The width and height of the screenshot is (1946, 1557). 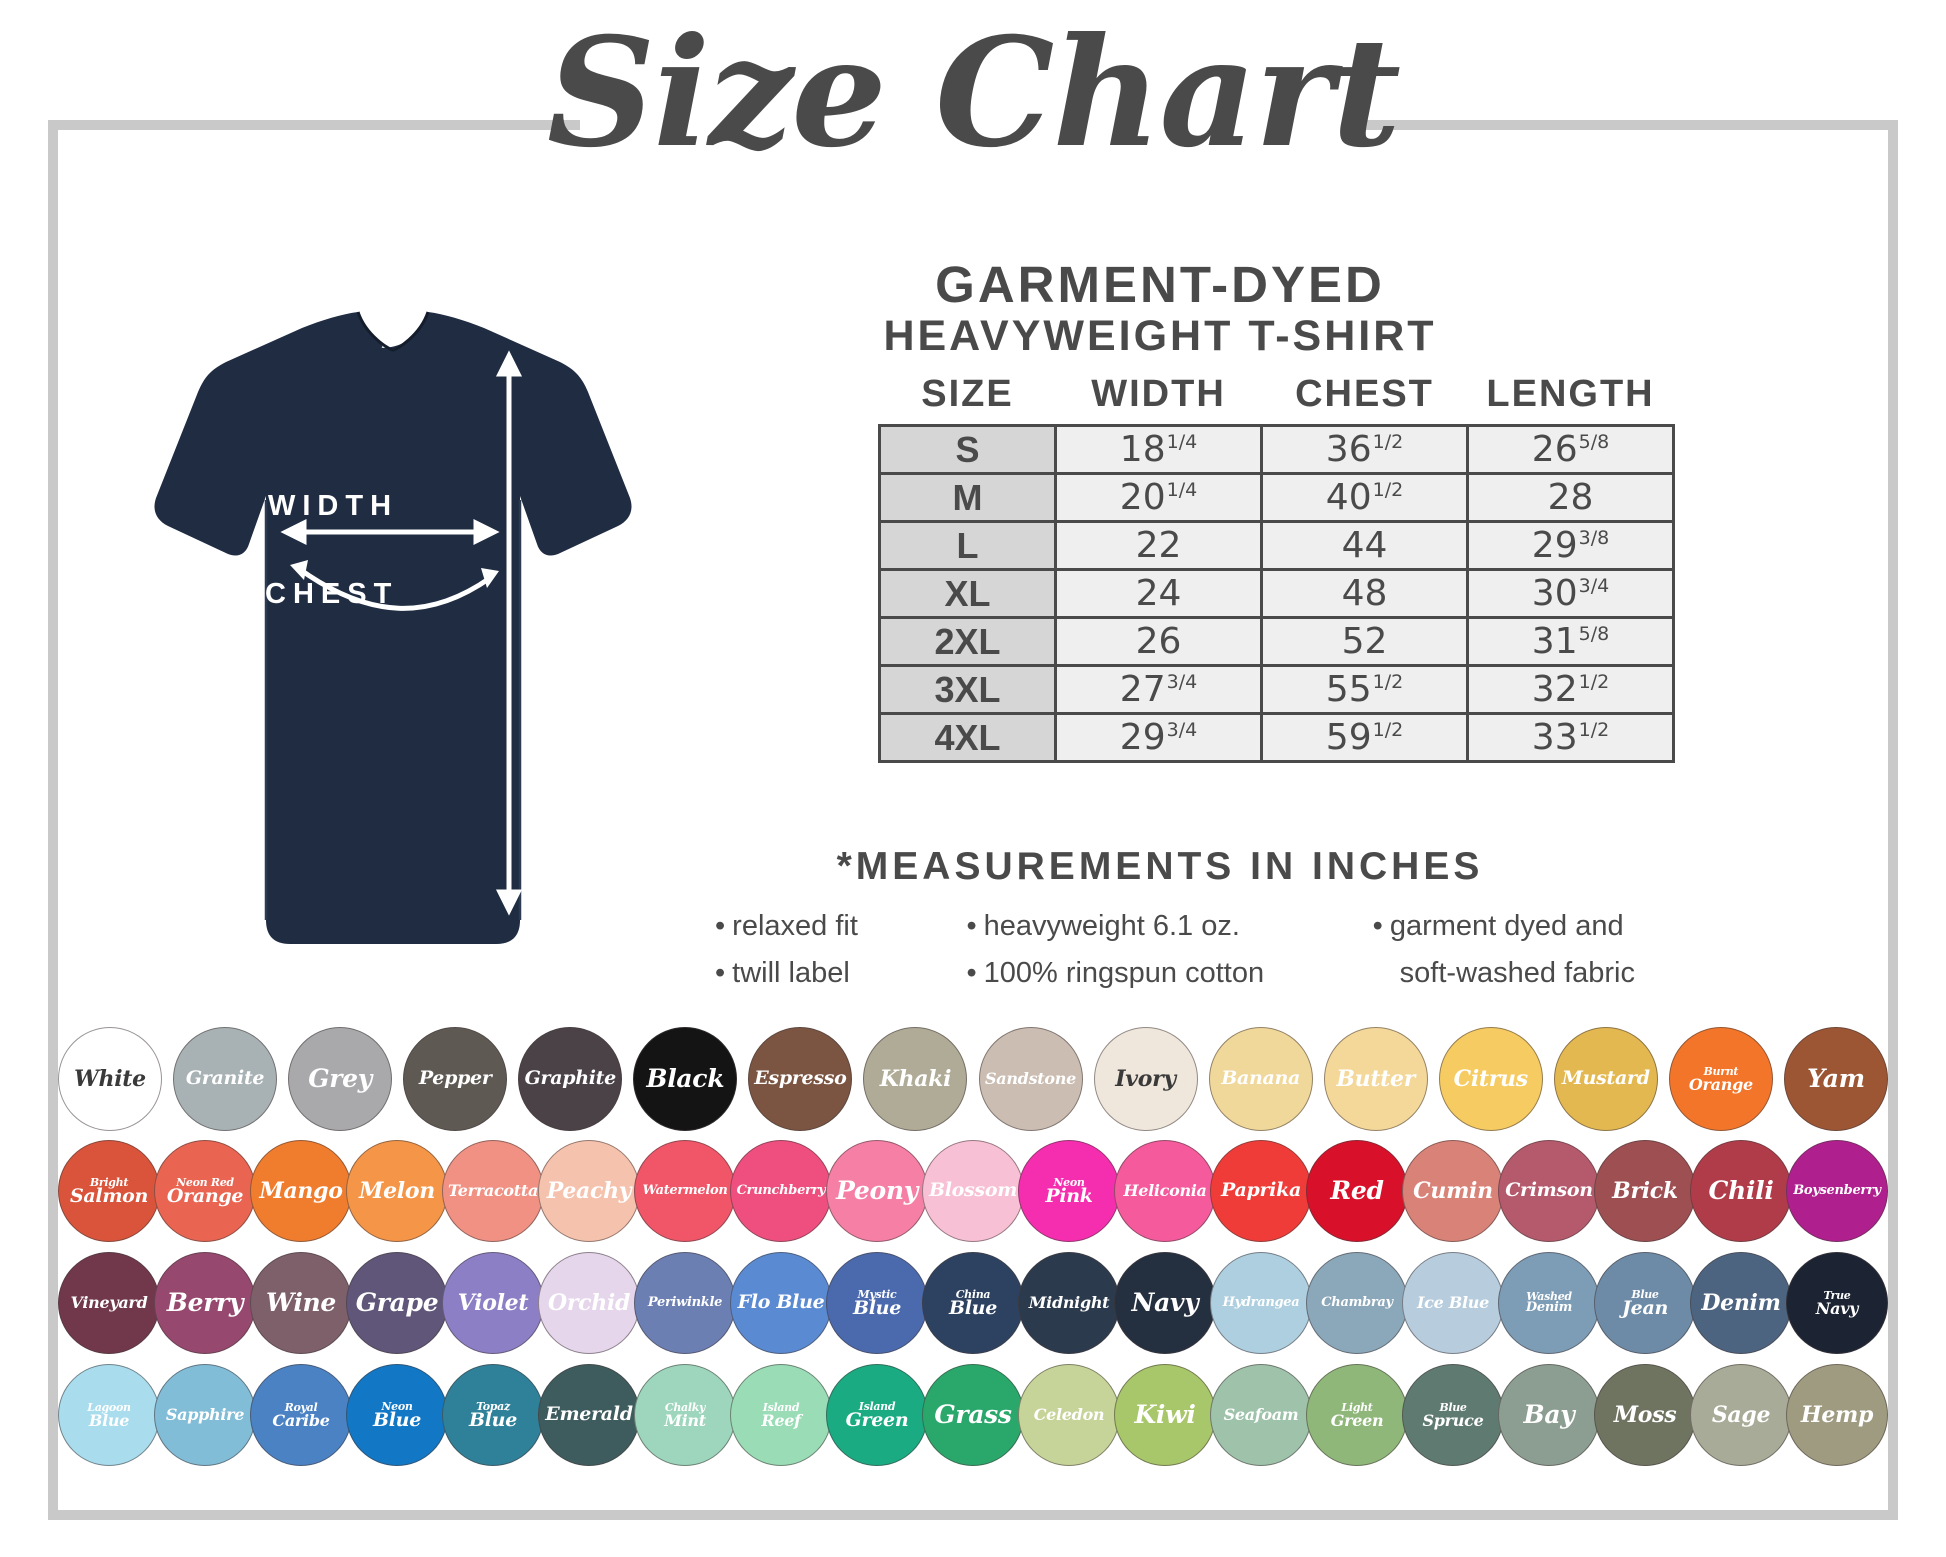 What do you see at coordinates (1645, 1415) in the screenshot?
I see `color-swatch: Moss` at bounding box center [1645, 1415].